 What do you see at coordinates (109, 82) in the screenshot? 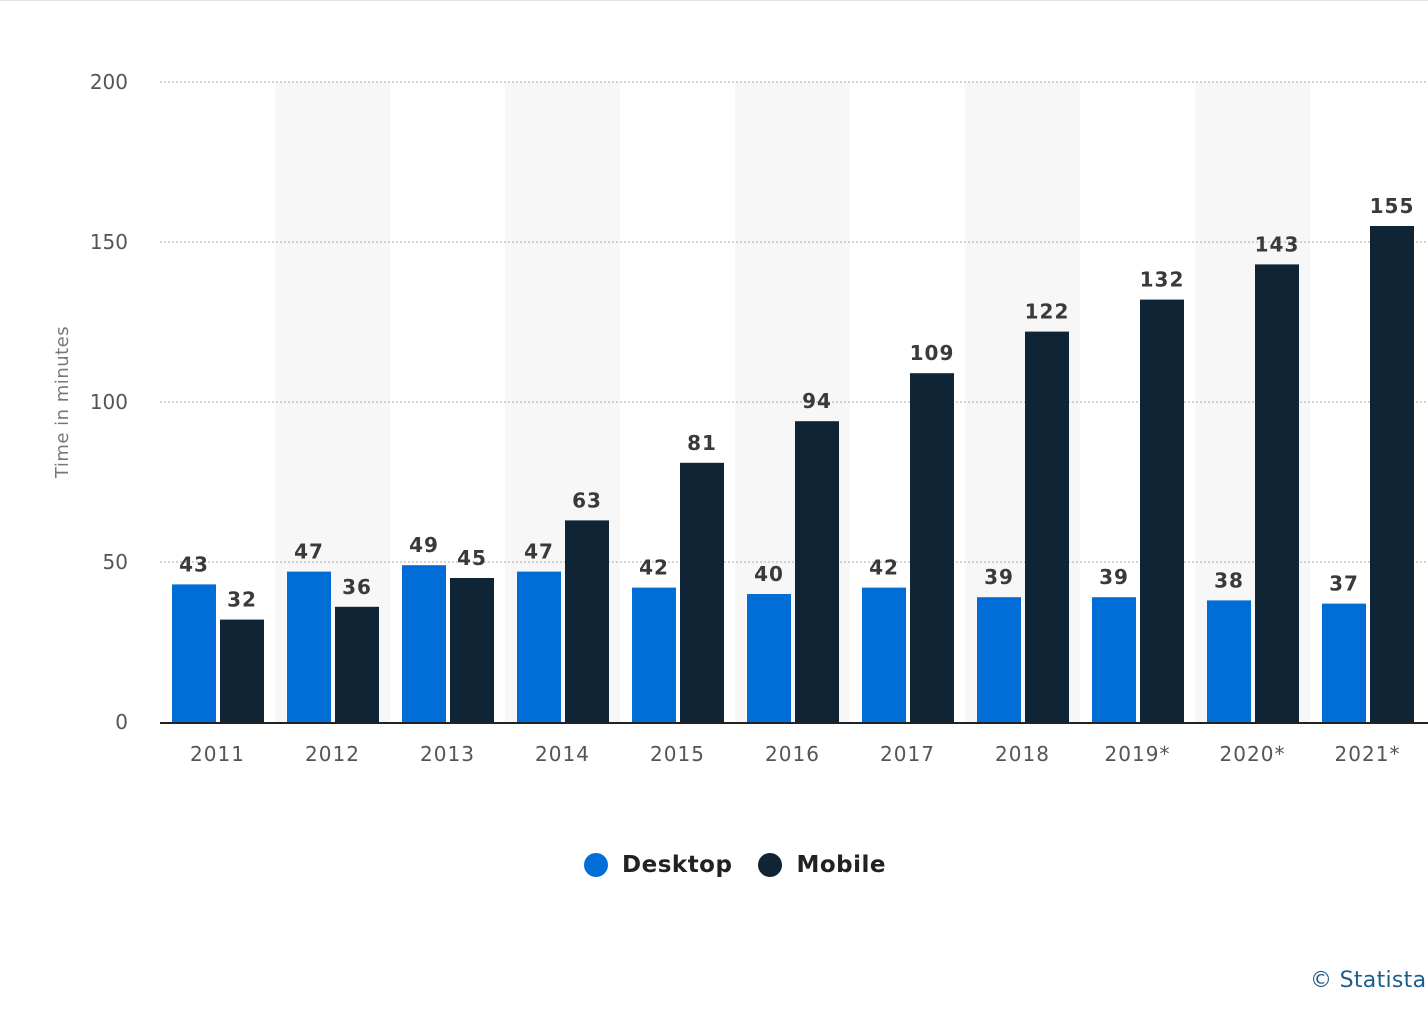
I see `y-tick-label: 200` at bounding box center [109, 82].